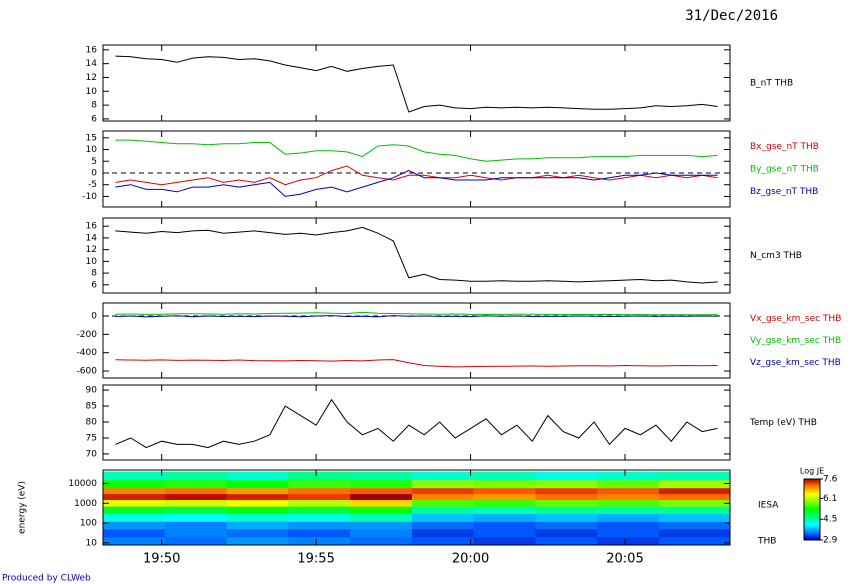  Describe the element at coordinates (87, 335) in the screenshot. I see `y-tick-label: -200` at that location.